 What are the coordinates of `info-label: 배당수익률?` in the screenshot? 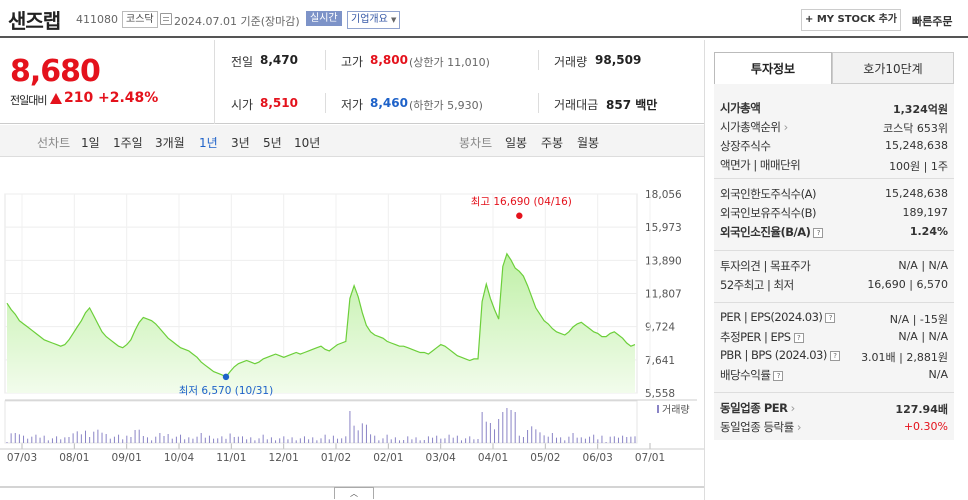 It's located at (752, 375).